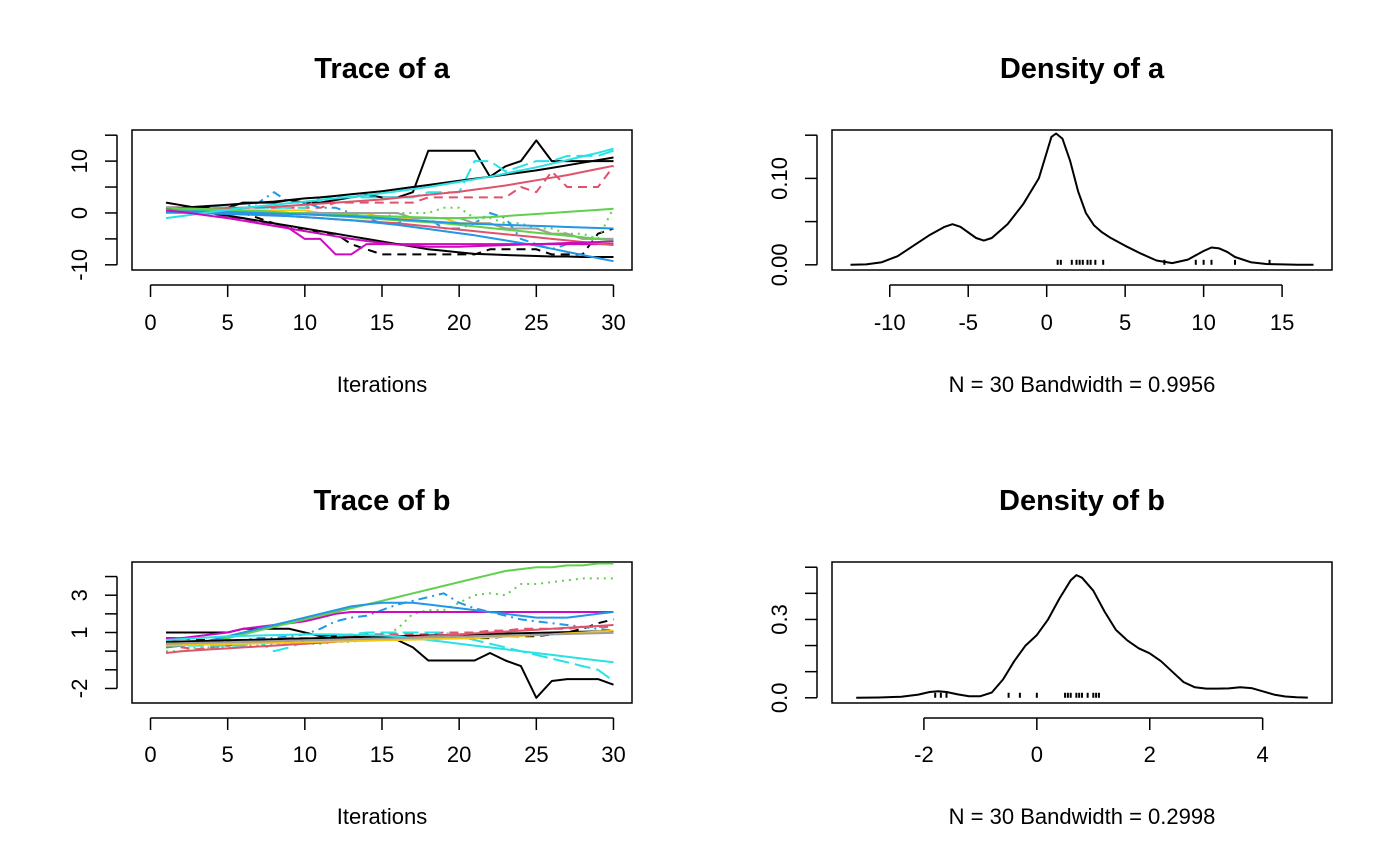 Image resolution: width=1400 pixels, height=866 pixels. What do you see at coordinates (1091, 742) in the screenshot?
I see `x-axis: -2 0 2 4` at bounding box center [1091, 742].